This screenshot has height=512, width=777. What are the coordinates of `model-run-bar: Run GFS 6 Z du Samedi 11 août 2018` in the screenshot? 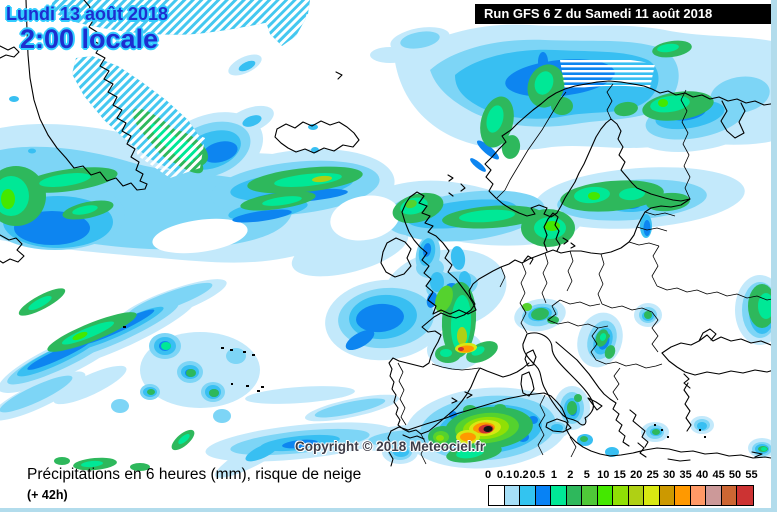 It's located at (623, 14).